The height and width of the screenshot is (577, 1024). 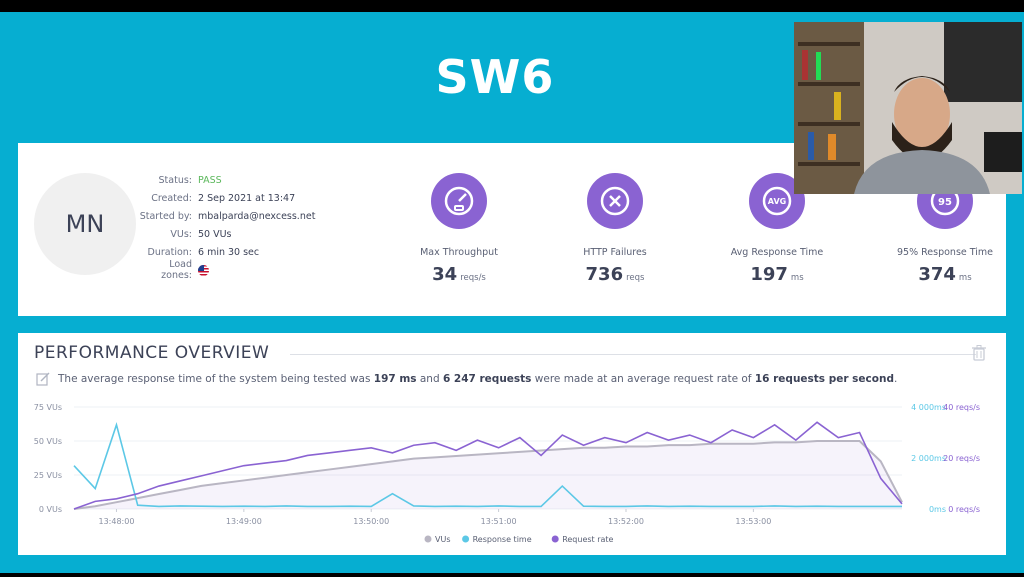 I want to click on y-right-tick-label: 0 reqs/s, so click(x=964, y=509).